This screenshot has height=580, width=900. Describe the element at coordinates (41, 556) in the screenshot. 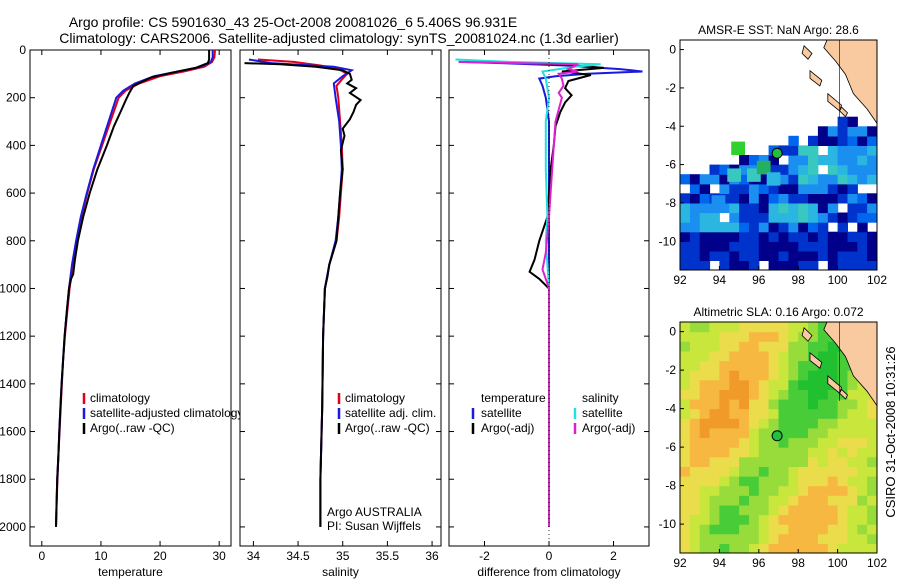

I see `x-tick-label: 0` at that location.